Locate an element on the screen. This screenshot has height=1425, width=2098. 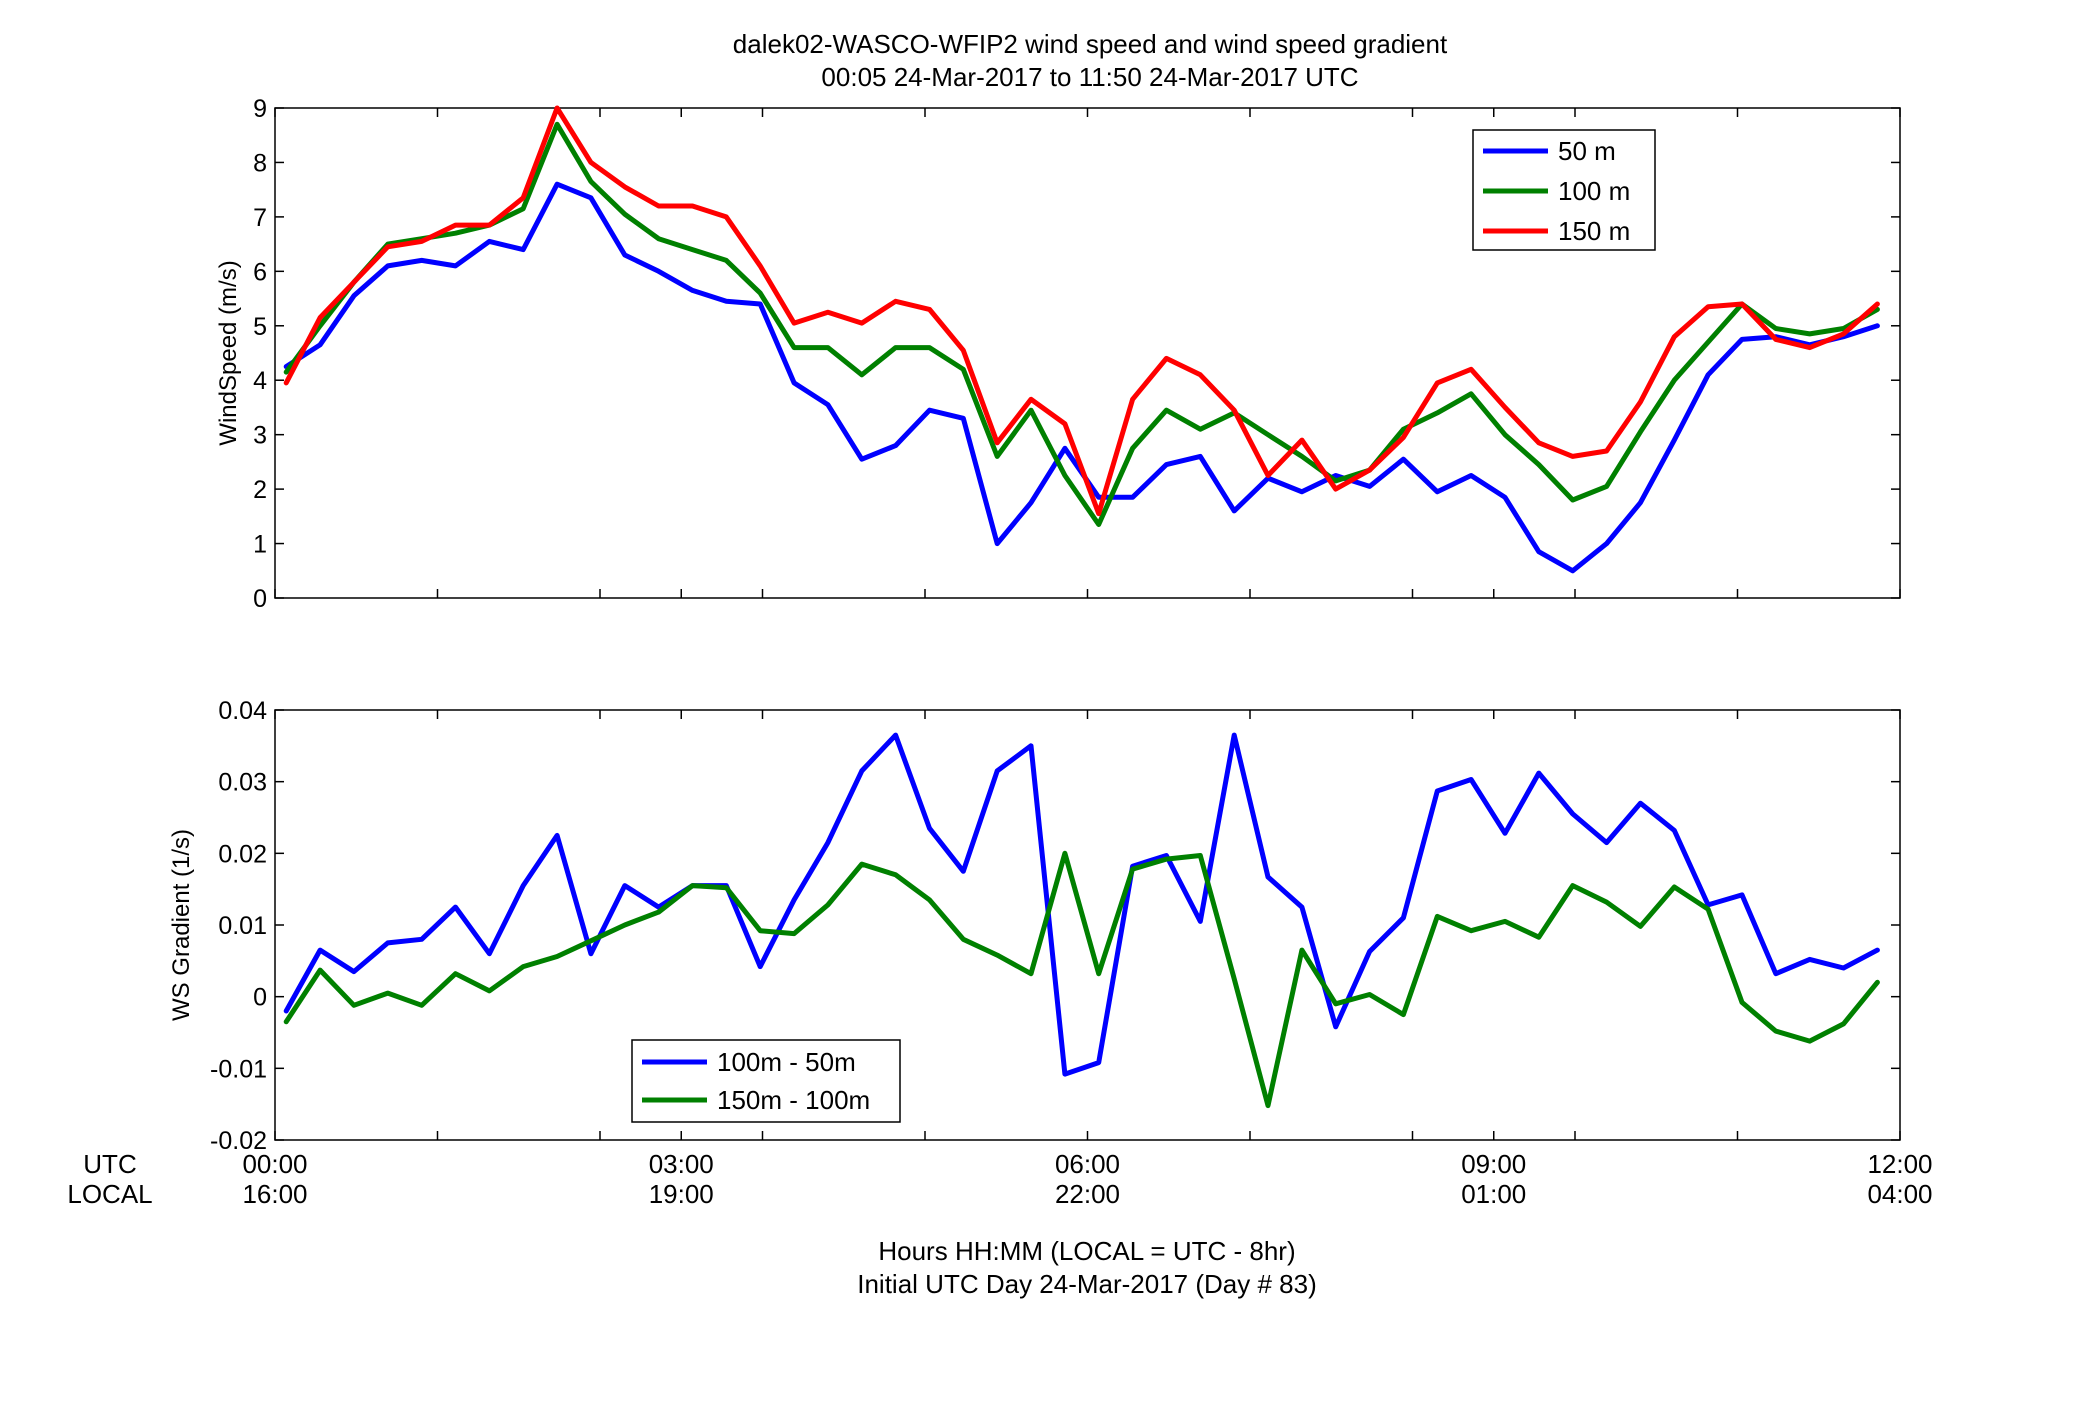
legend-label-150m: 150 m is located at coordinates (1594, 231).